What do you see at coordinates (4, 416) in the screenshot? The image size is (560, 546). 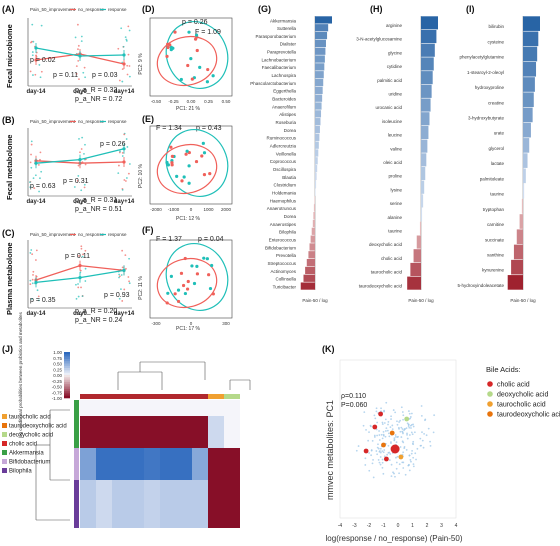 I see `row-legend-swatch` at bounding box center [4, 416].